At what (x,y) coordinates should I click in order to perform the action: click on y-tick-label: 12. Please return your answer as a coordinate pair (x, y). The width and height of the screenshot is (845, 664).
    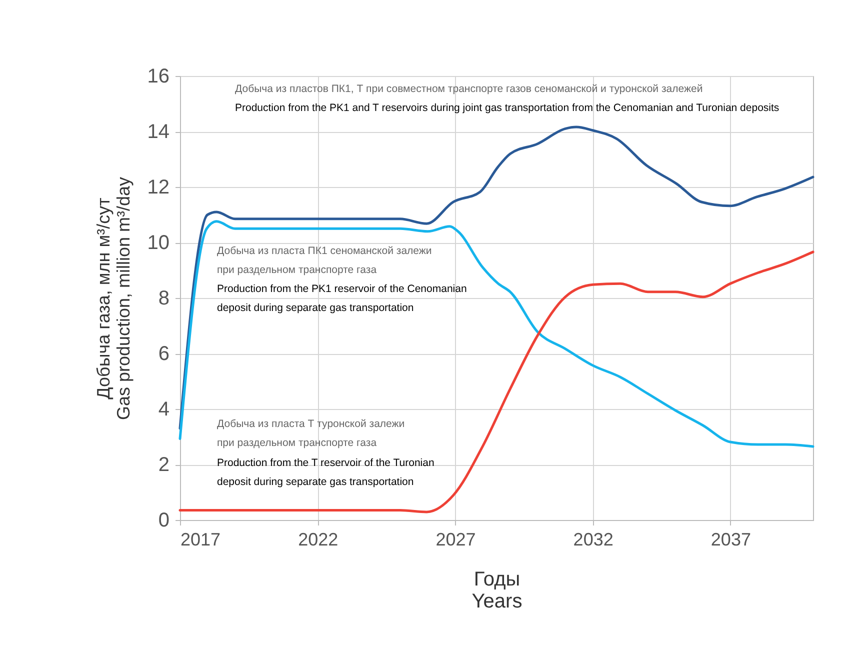
    Looking at the image, I should click on (158, 187).